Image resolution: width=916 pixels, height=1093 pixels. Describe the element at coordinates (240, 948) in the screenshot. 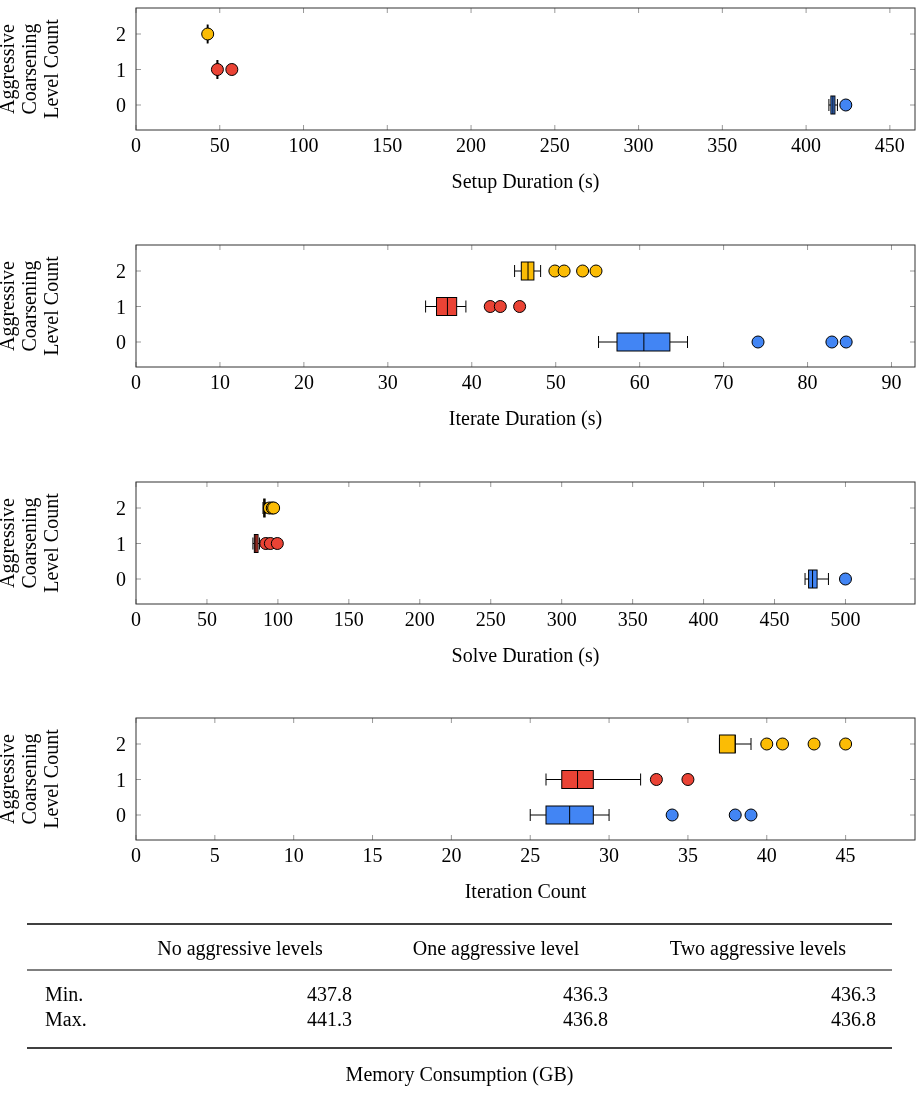

I see `x-tick-label: No aggressive levels` at that location.